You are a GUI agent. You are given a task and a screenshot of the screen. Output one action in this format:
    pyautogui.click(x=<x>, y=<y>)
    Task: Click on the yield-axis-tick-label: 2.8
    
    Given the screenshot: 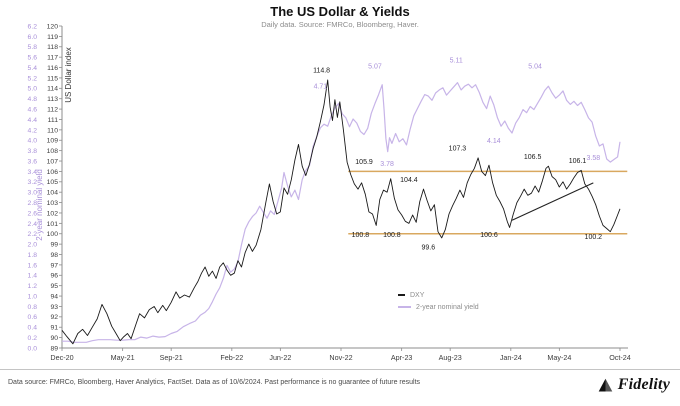 What is the action you would take?
    pyautogui.click(x=33, y=203)
    